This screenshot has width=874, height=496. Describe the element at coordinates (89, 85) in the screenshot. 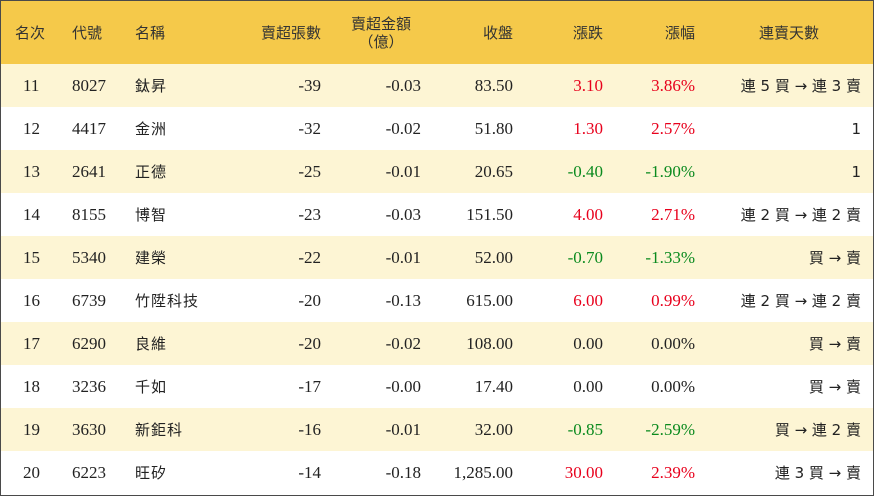

I see `cell-code: 8027` at that location.